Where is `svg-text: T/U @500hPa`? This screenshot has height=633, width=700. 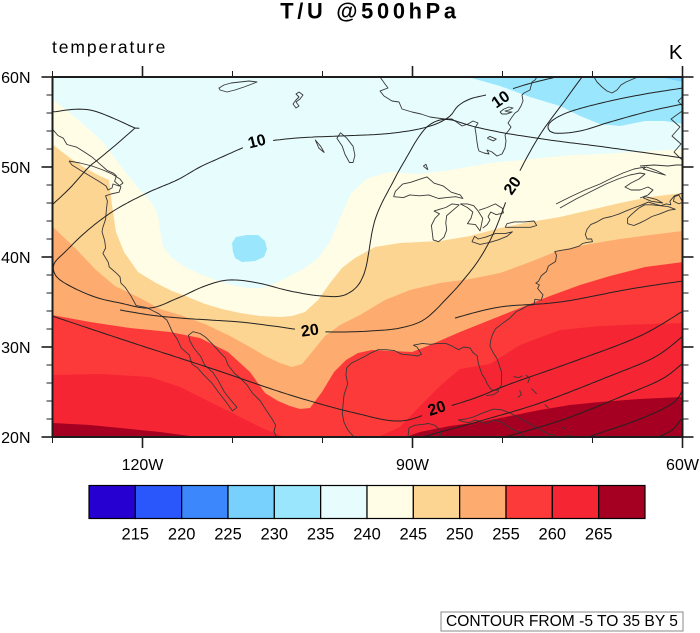 svg-text: T/U @500hPa is located at coordinates (369, 12).